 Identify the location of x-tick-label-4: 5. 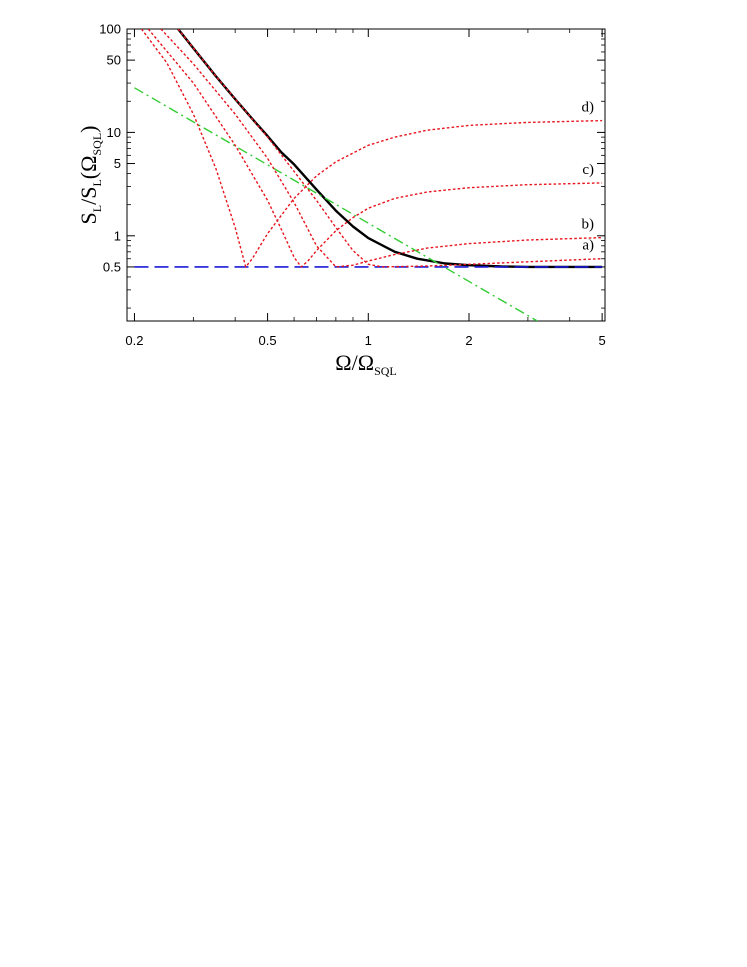
(602, 340).